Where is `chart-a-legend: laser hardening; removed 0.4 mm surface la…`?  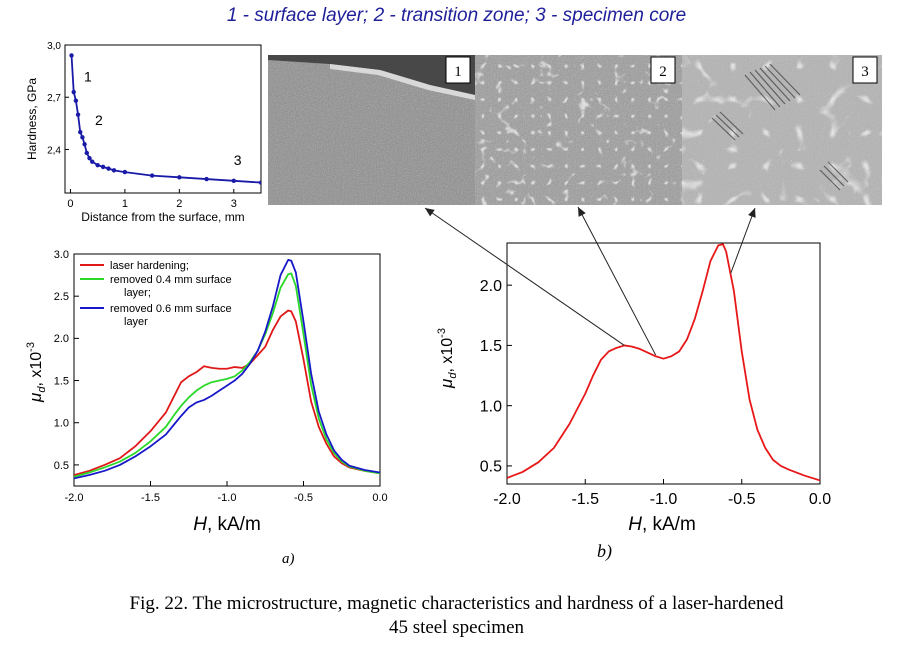
chart-a-legend: laser hardening; removed 0.4 mm surface la… is located at coordinates (156, 294).